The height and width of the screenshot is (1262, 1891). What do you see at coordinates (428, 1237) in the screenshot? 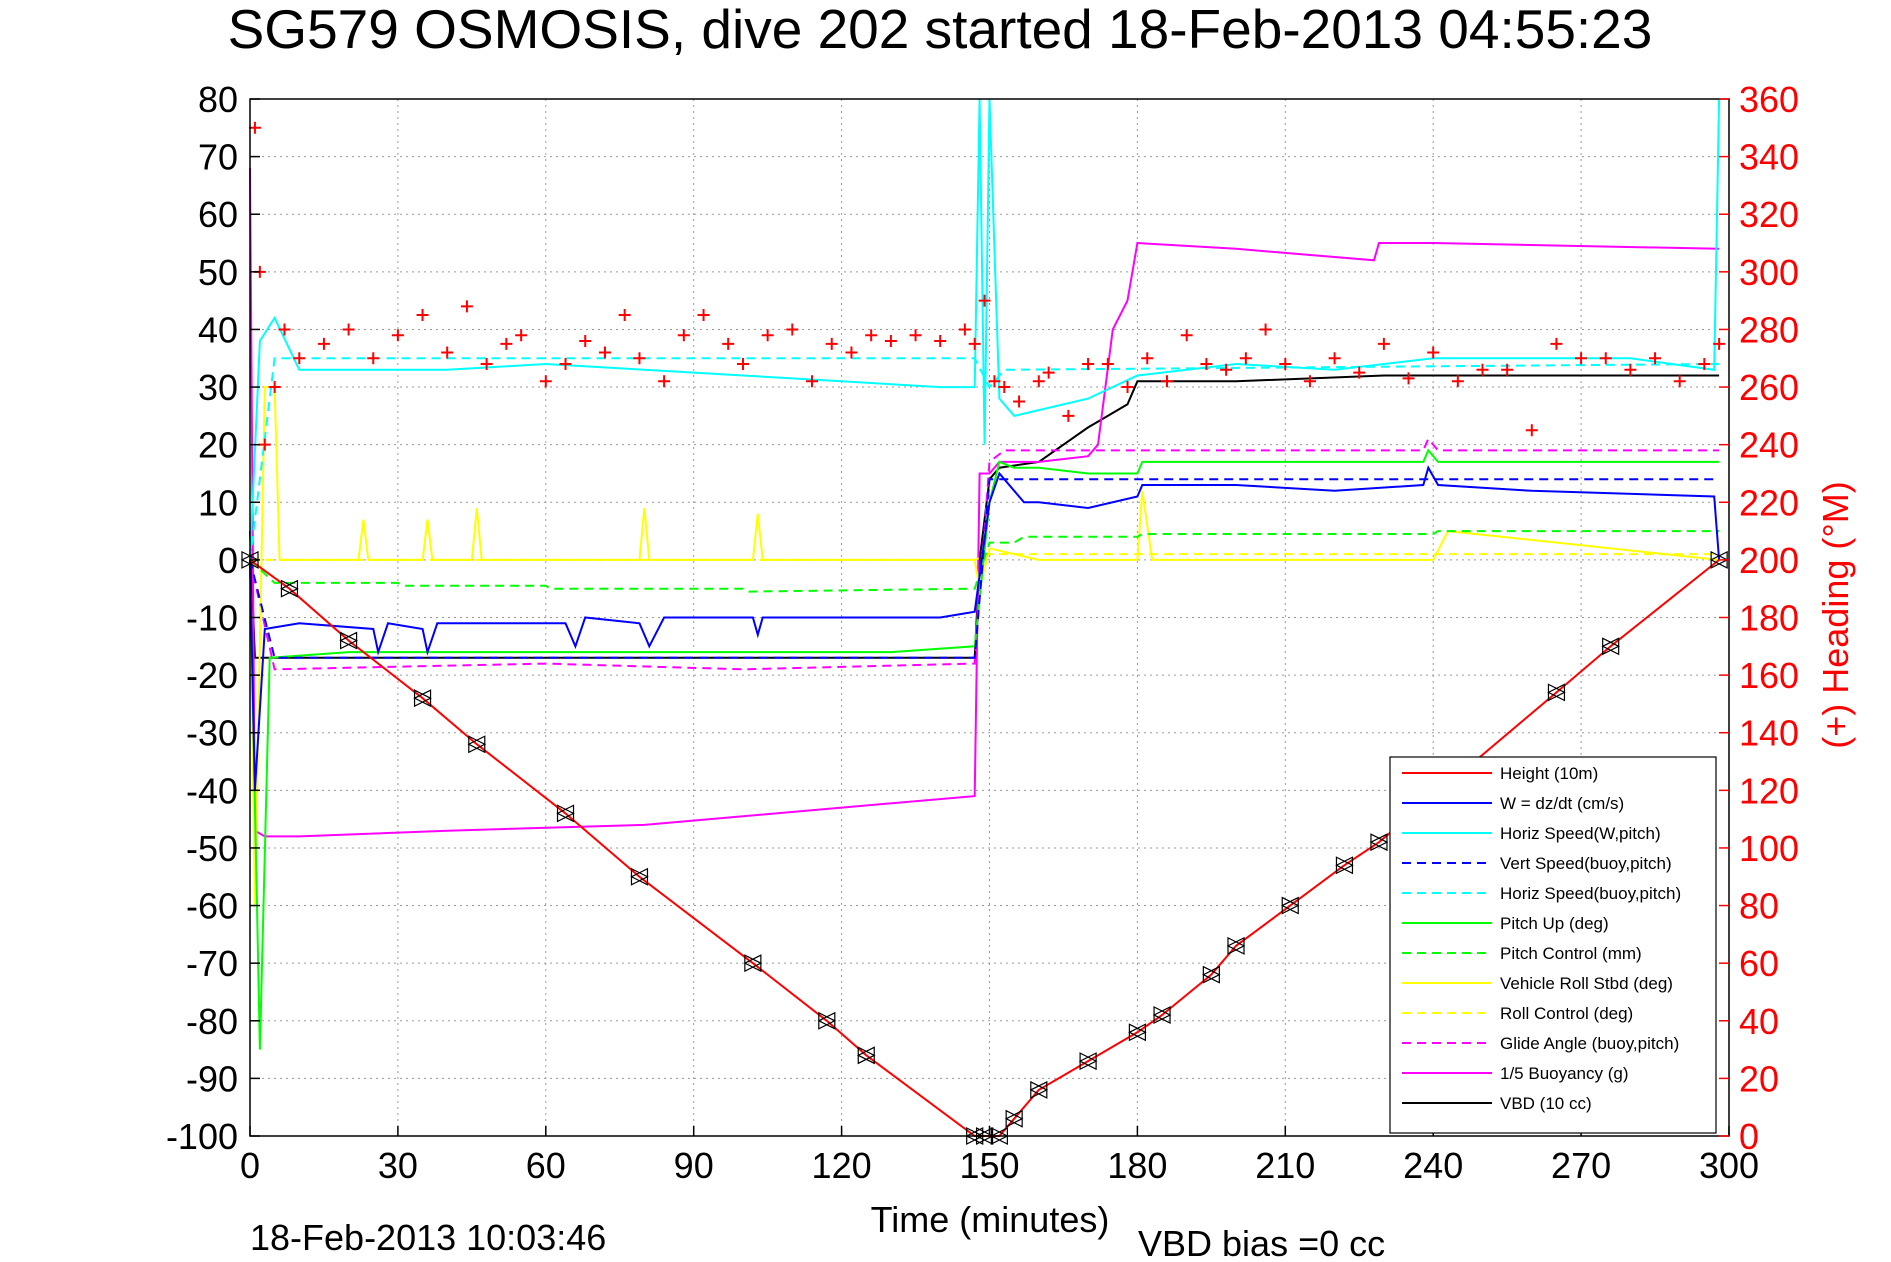
I see `timestamp-label: 18-Feb-2013 10:03:46` at bounding box center [428, 1237].